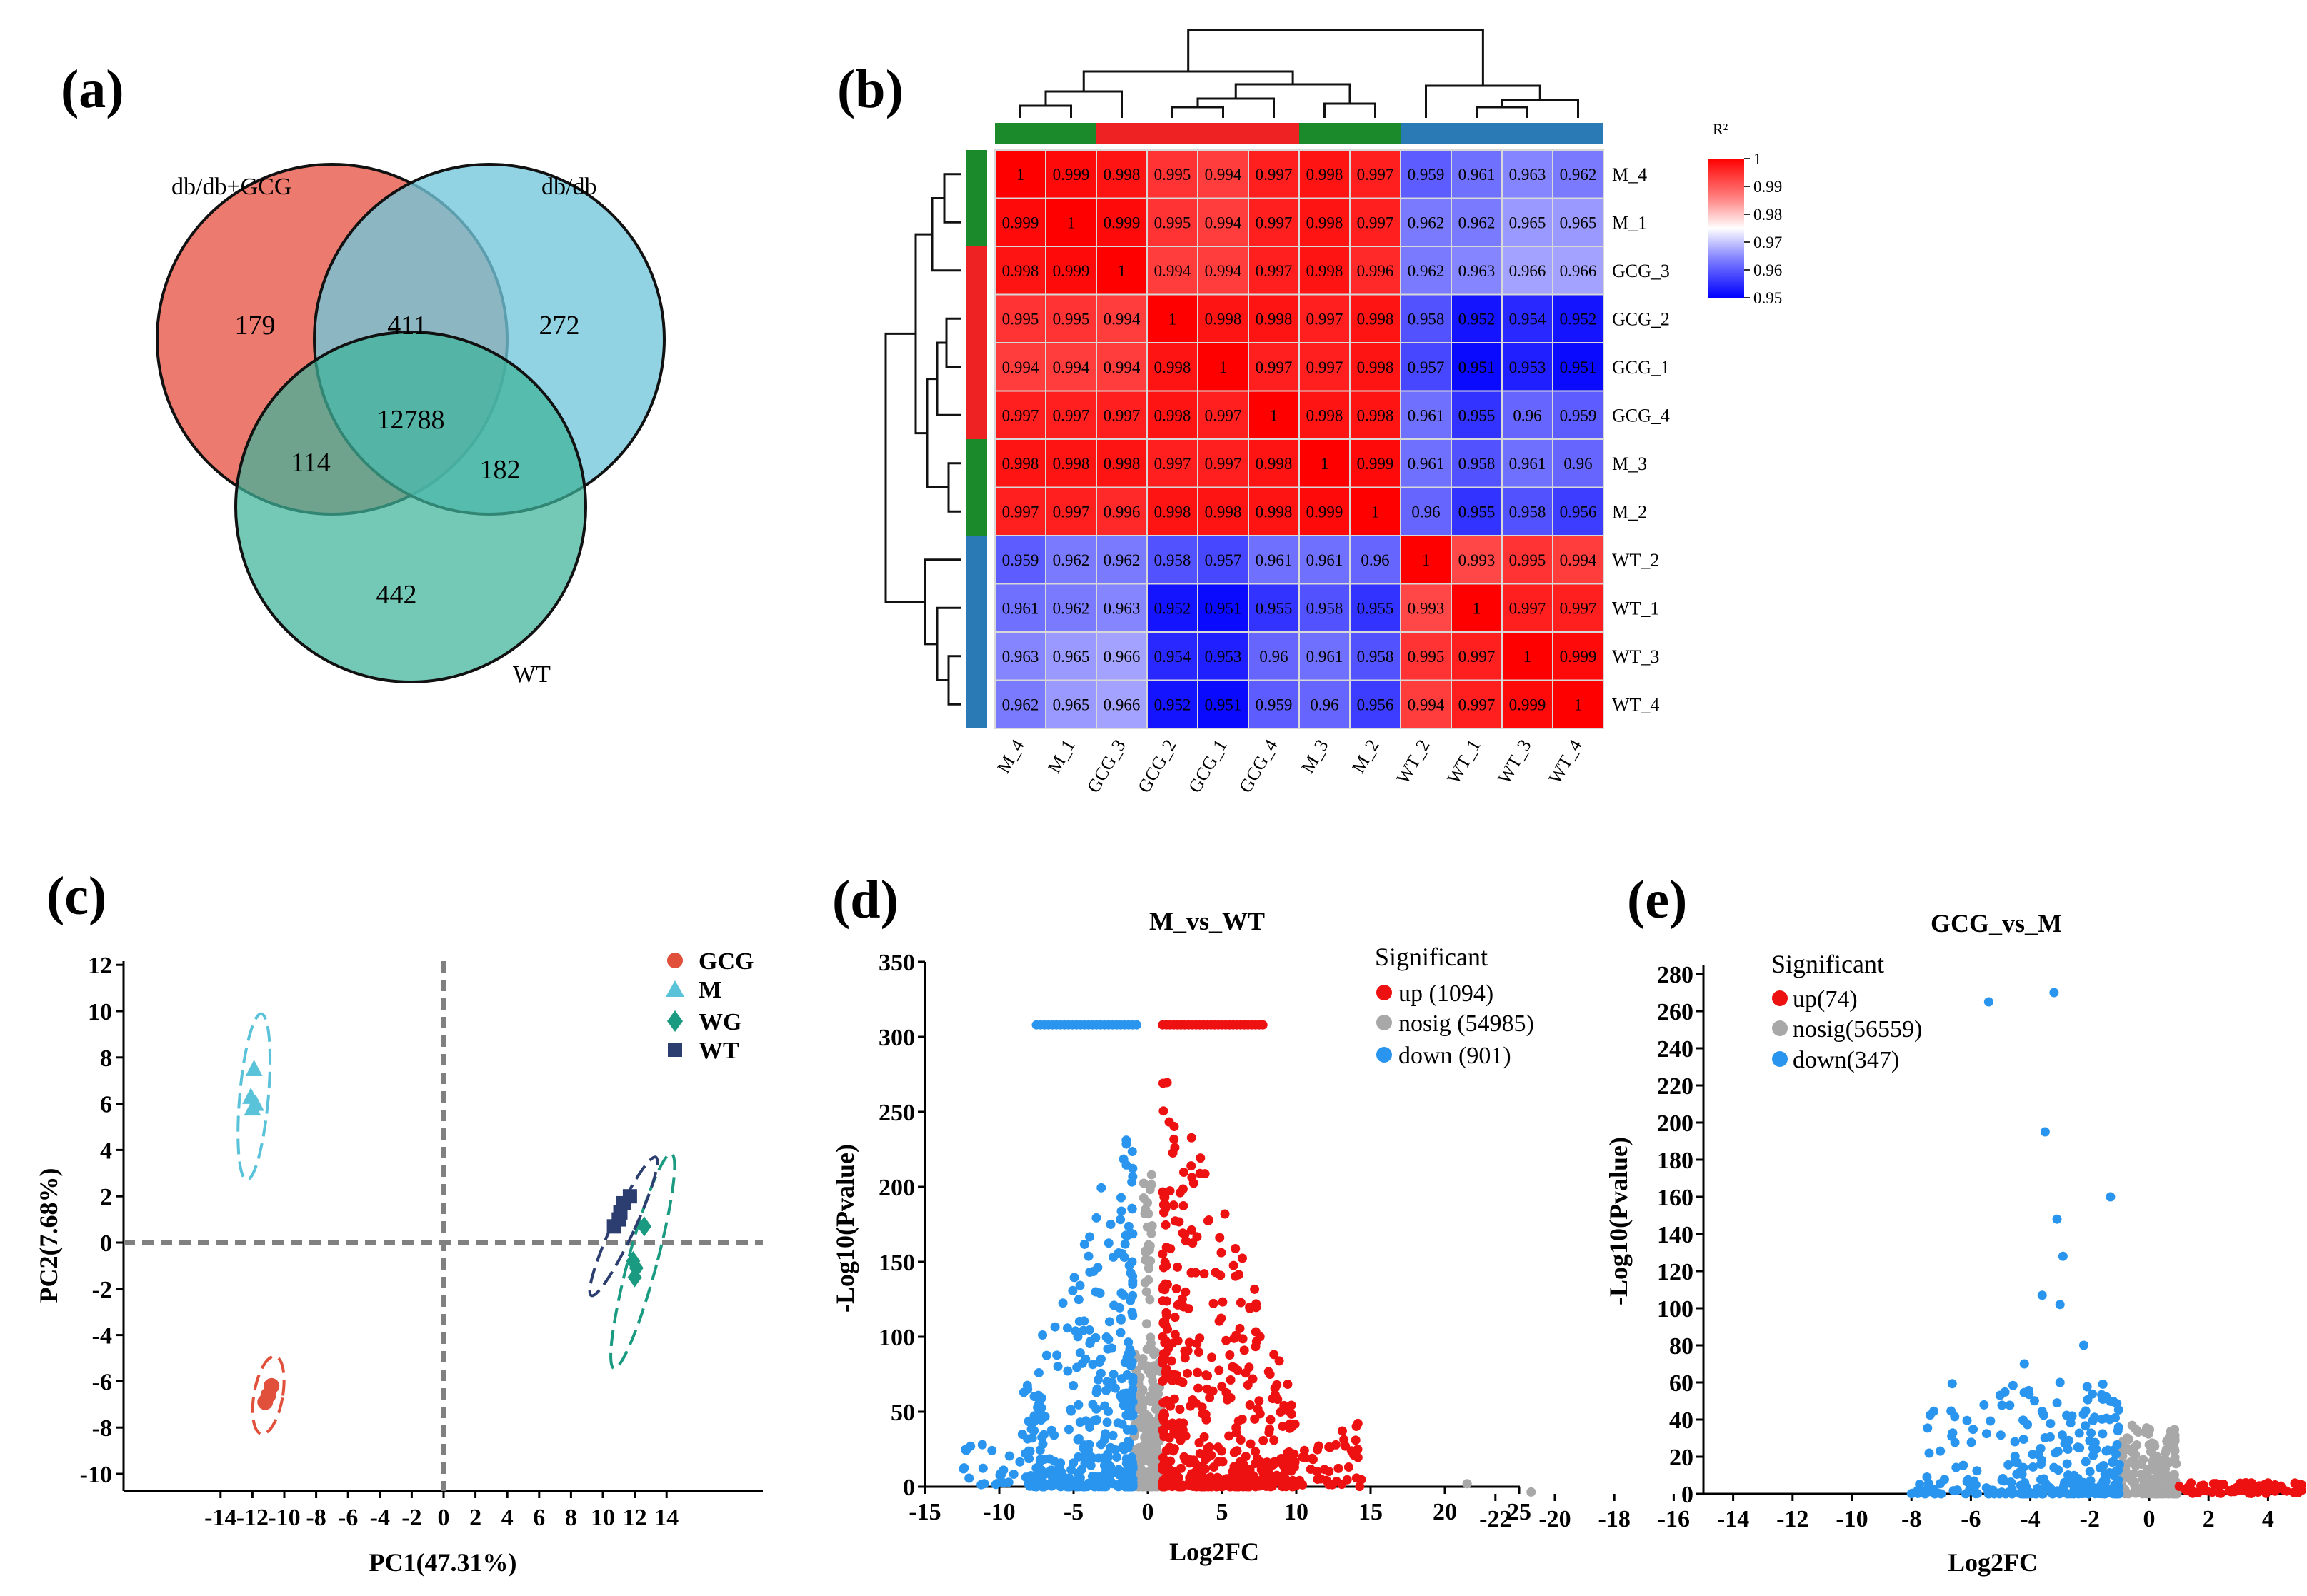 This screenshot has width=2307, height=1596. Describe the element at coordinates (1426, 415) in the screenshot. I see `heatmap-cell-value: 0.961` at that location.